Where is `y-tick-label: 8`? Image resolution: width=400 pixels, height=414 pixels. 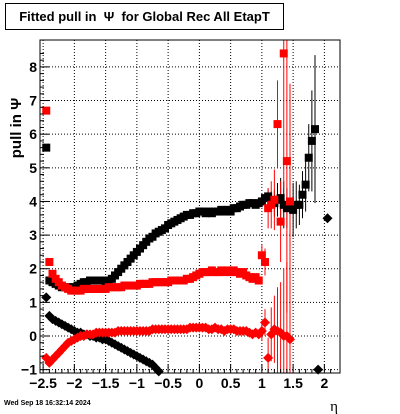 y-tick-label: 8 is located at coordinates (33, 67).